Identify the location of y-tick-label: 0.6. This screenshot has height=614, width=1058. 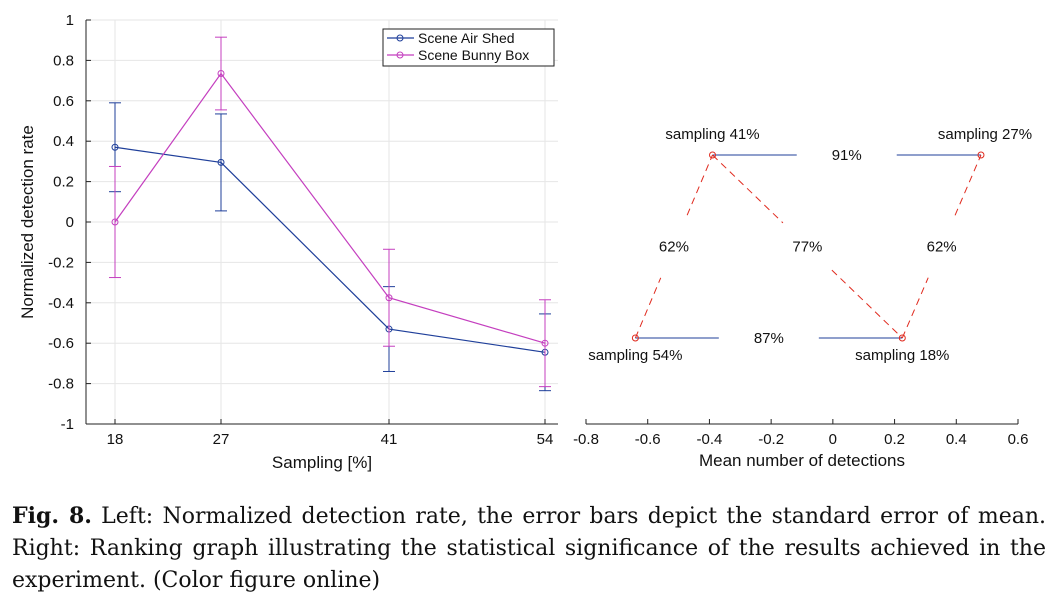
(63, 101).